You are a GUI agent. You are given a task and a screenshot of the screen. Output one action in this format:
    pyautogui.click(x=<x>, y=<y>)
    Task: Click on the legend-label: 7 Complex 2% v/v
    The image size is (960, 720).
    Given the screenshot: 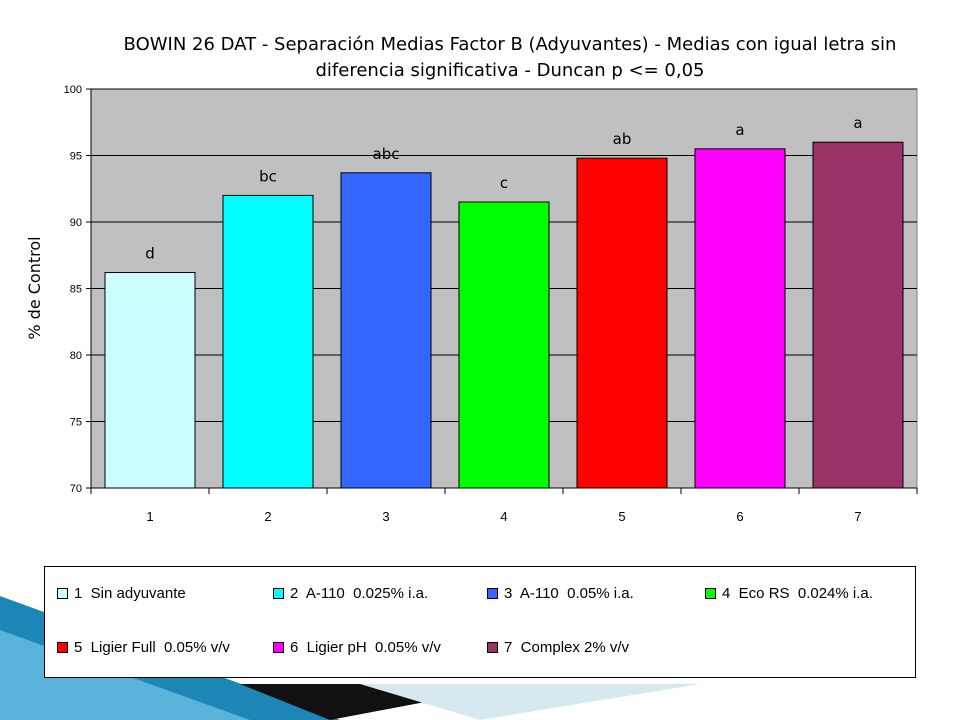 What is the action you would take?
    pyautogui.click(x=567, y=647)
    